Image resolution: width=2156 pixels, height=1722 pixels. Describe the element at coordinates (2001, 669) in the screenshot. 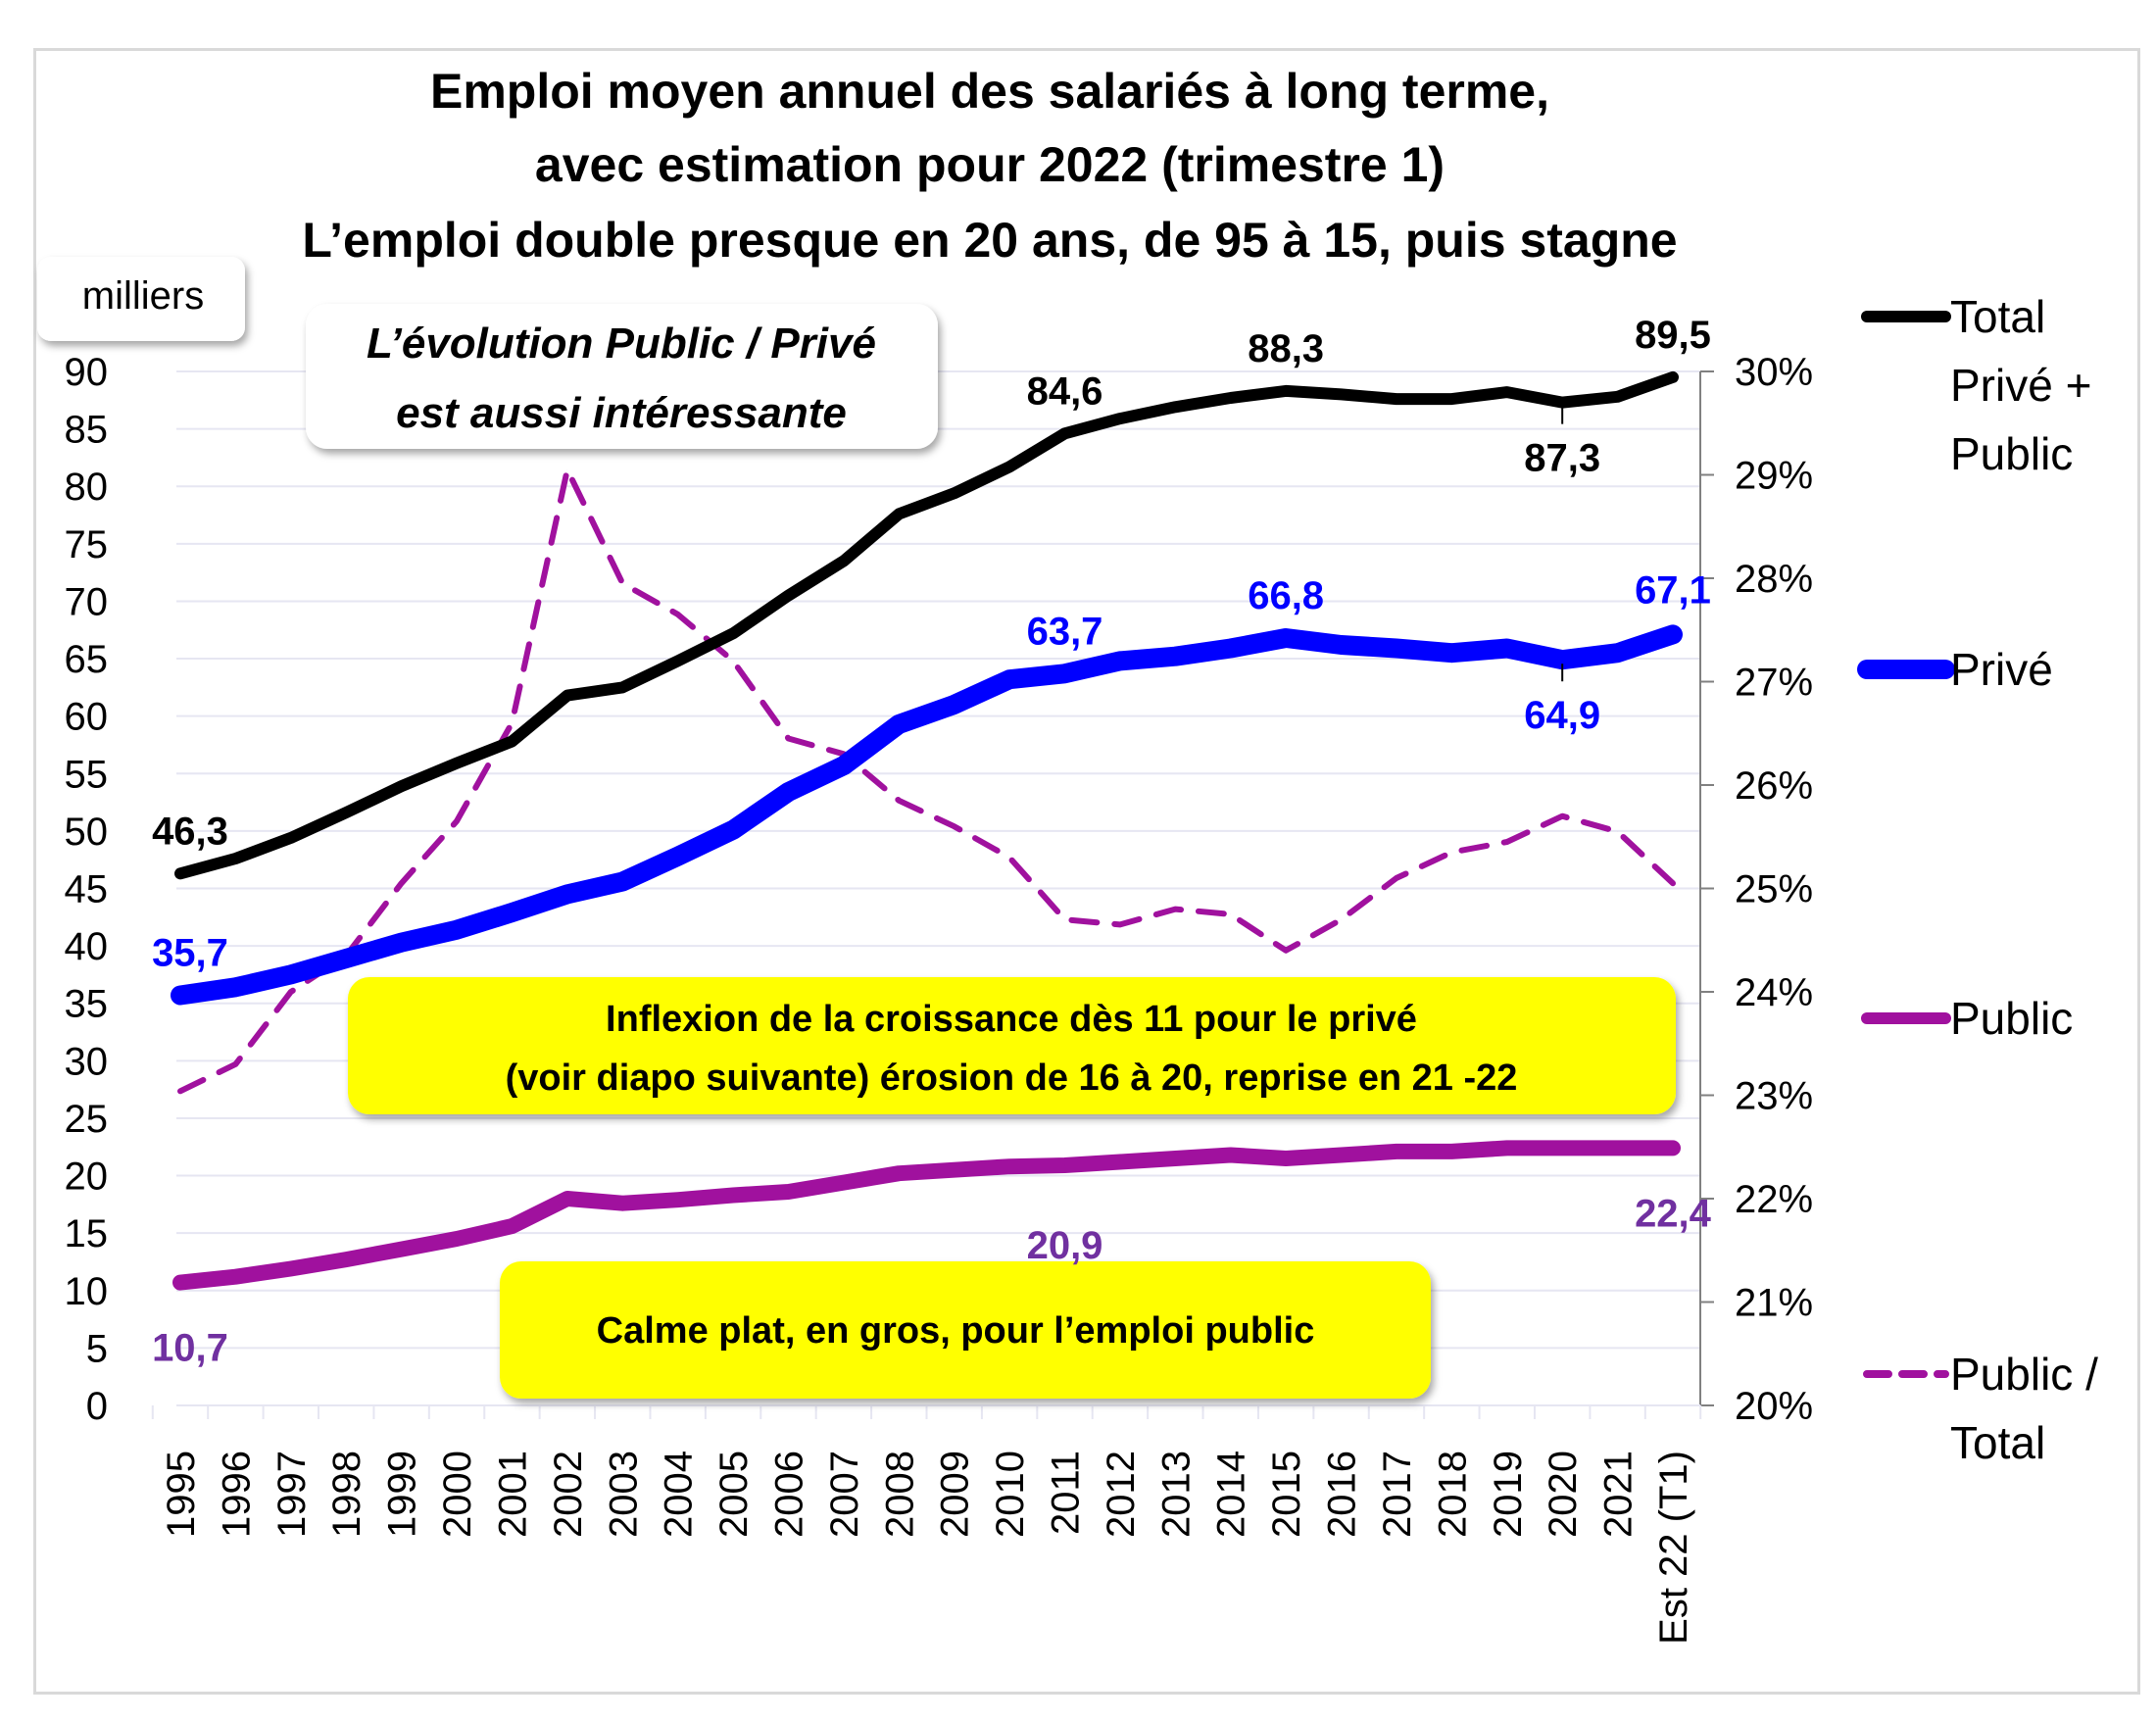

I see `legend-label: Privé` at that location.